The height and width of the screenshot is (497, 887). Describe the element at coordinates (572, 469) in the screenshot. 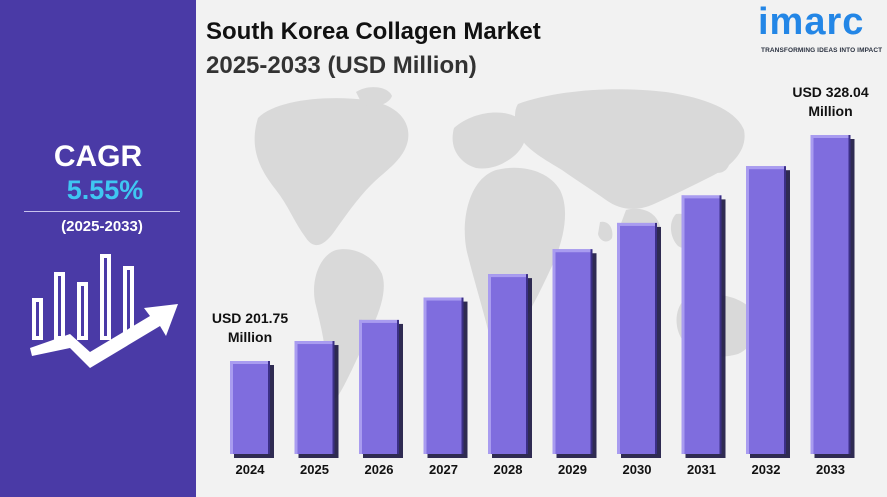

I see `x-tick-label-2029: 2029` at that location.